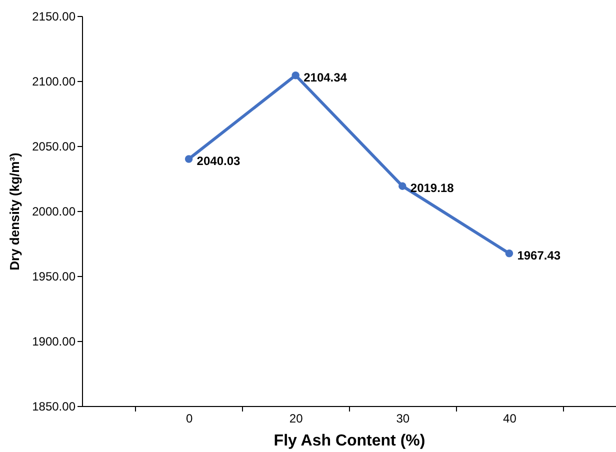  I want to click on x-axis-title: Fly Ash Content (%), so click(350, 441).